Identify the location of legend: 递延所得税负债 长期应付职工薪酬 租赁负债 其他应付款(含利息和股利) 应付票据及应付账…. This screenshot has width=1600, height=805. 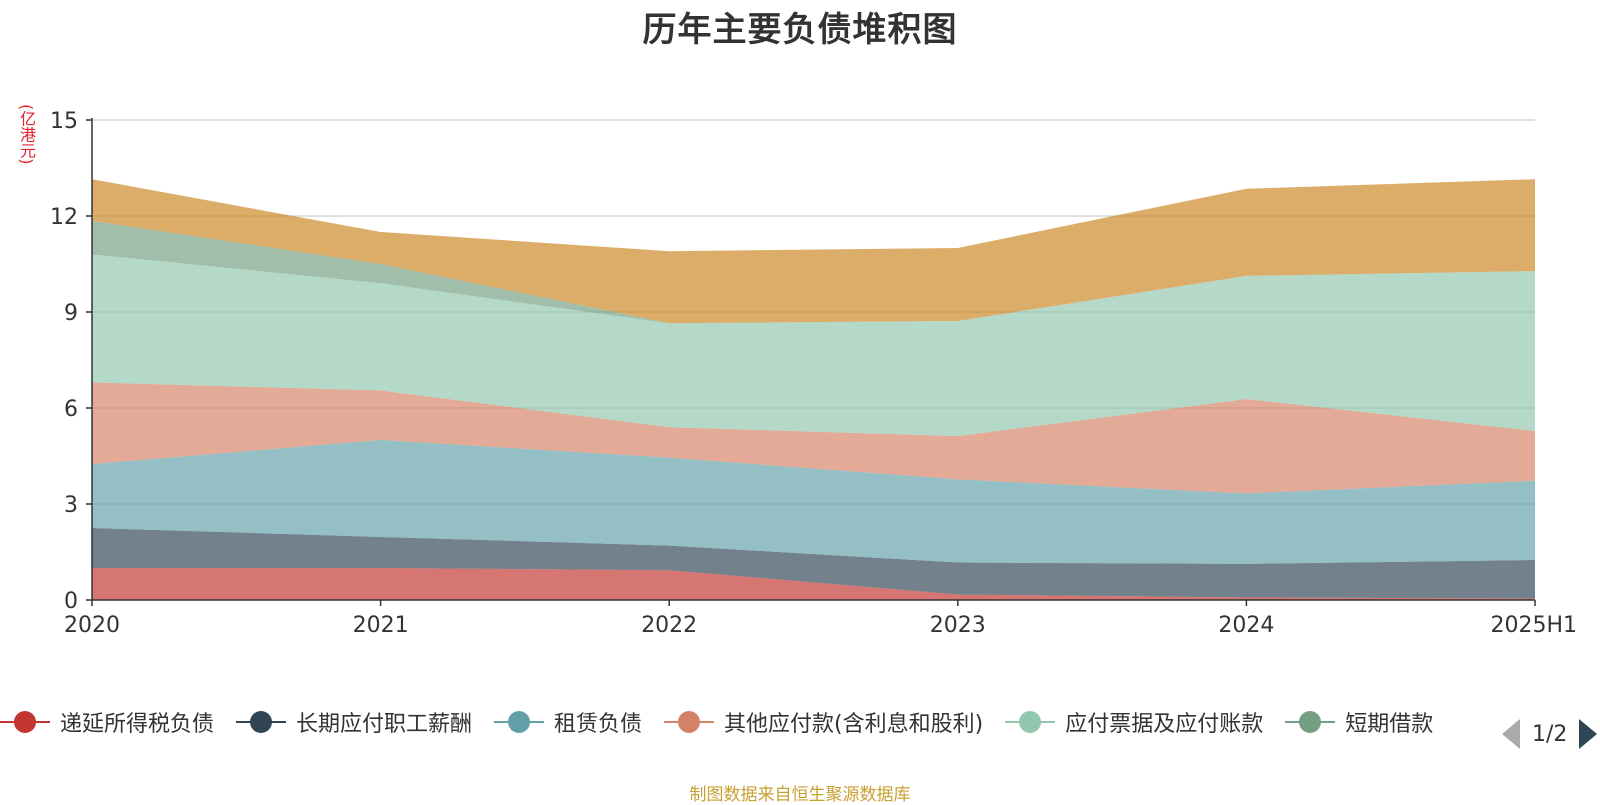
(745, 722).